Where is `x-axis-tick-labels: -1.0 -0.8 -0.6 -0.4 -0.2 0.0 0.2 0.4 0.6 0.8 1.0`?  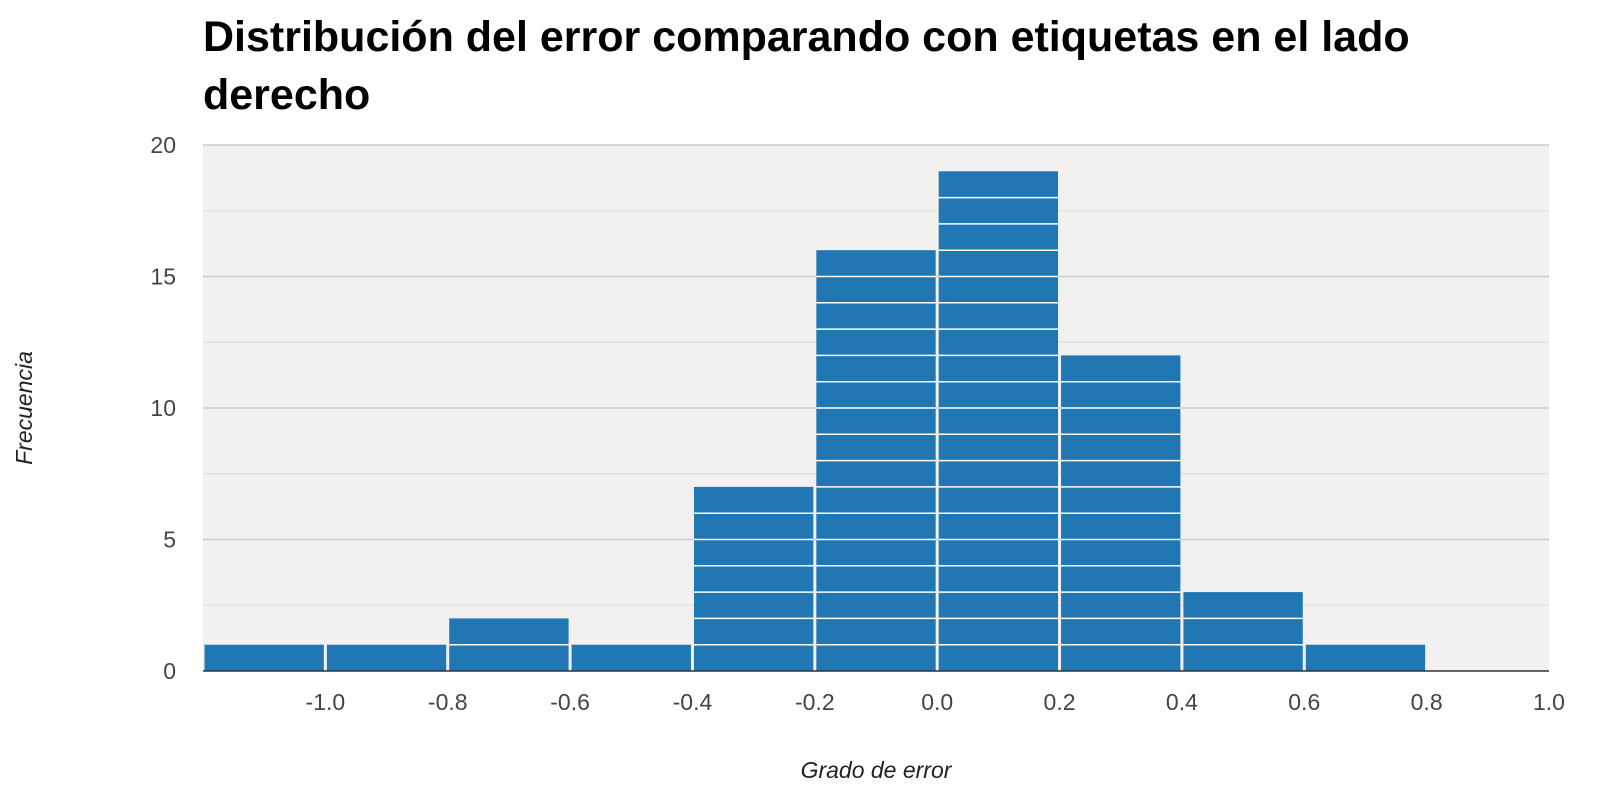
x-axis-tick-labels: -1.0 -0.8 -0.6 -0.4 -0.2 0.0 0.2 0.4 0.6 0.8 1.0 is located at coordinates (935, 702).